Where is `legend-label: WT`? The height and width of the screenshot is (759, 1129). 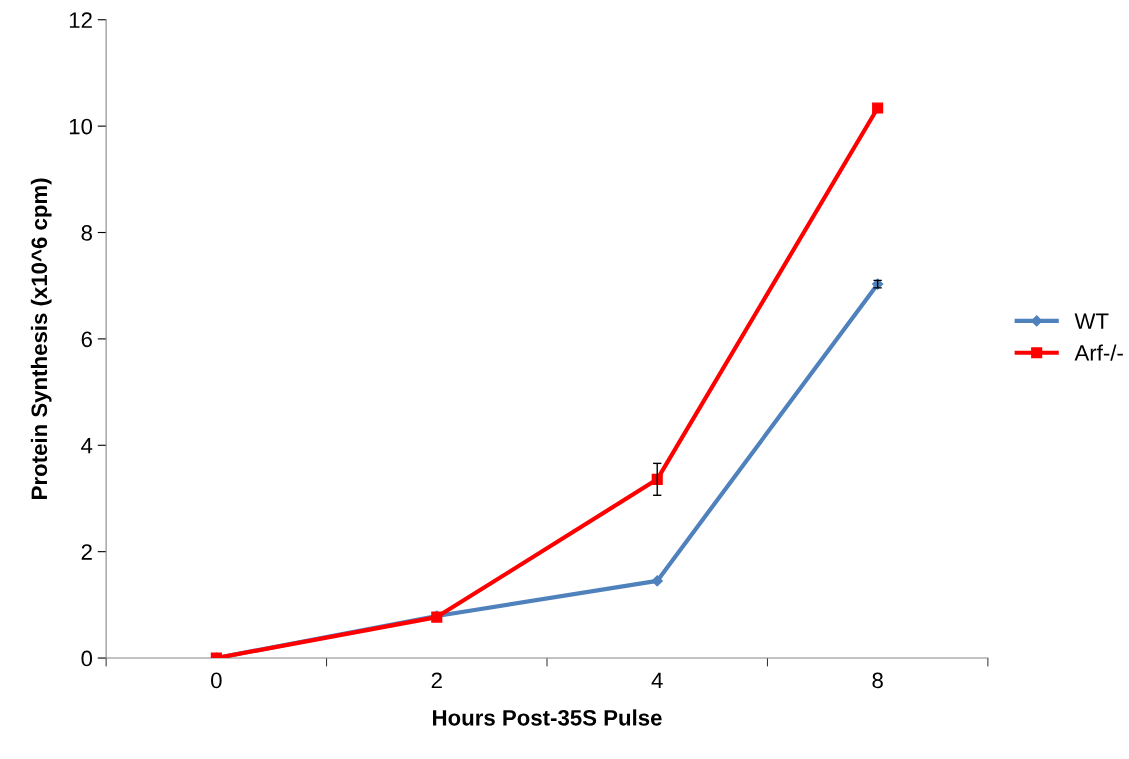
legend-label: WT is located at coordinates (1091, 321).